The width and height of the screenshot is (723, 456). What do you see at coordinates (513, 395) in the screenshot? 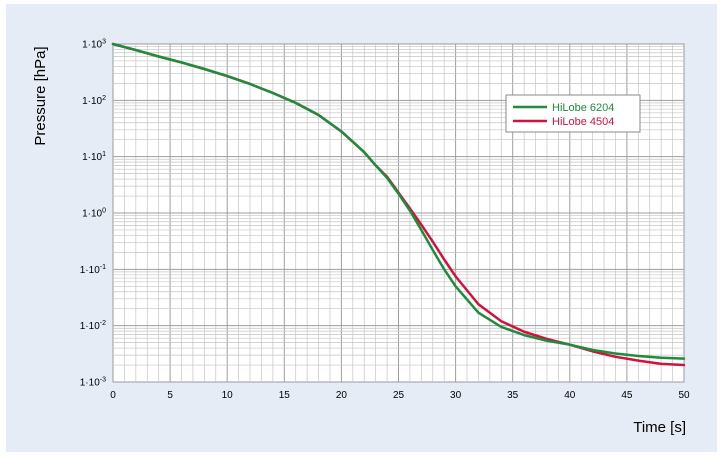
I see `x-tick-label: 35` at bounding box center [513, 395].